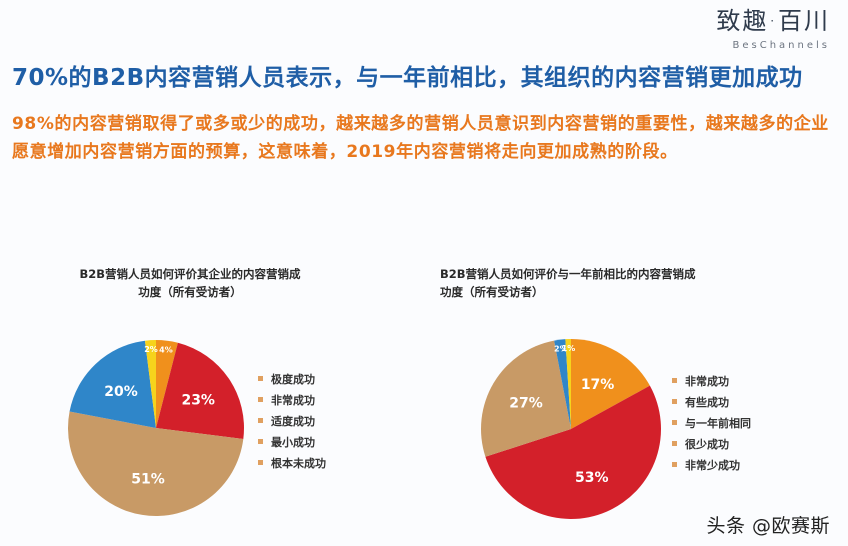 Image resolution: width=848 pixels, height=546 pixels. I want to click on legend-item: 极度成功, so click(292, 378).